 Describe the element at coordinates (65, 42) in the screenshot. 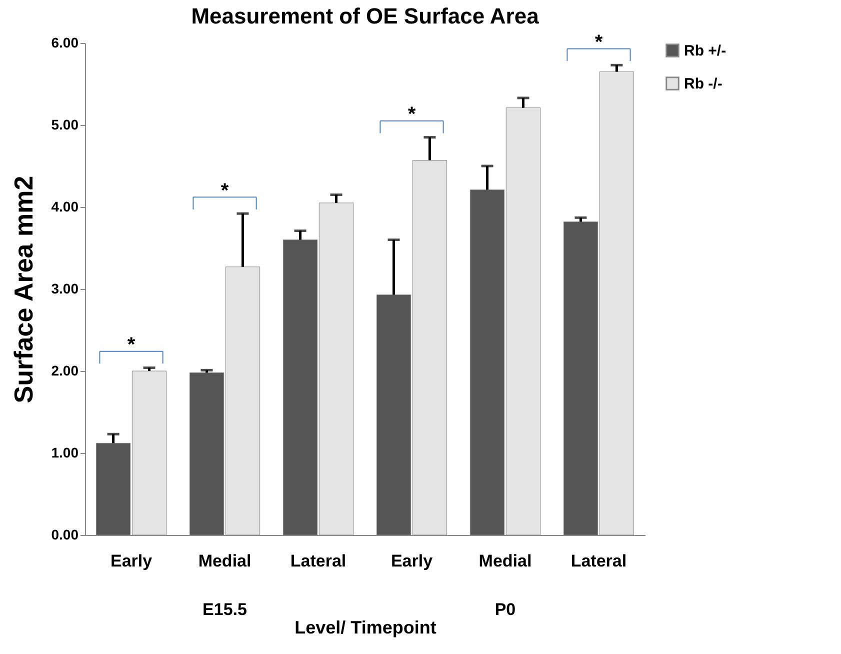

I see `y-tick-label: 6.00` at that location.